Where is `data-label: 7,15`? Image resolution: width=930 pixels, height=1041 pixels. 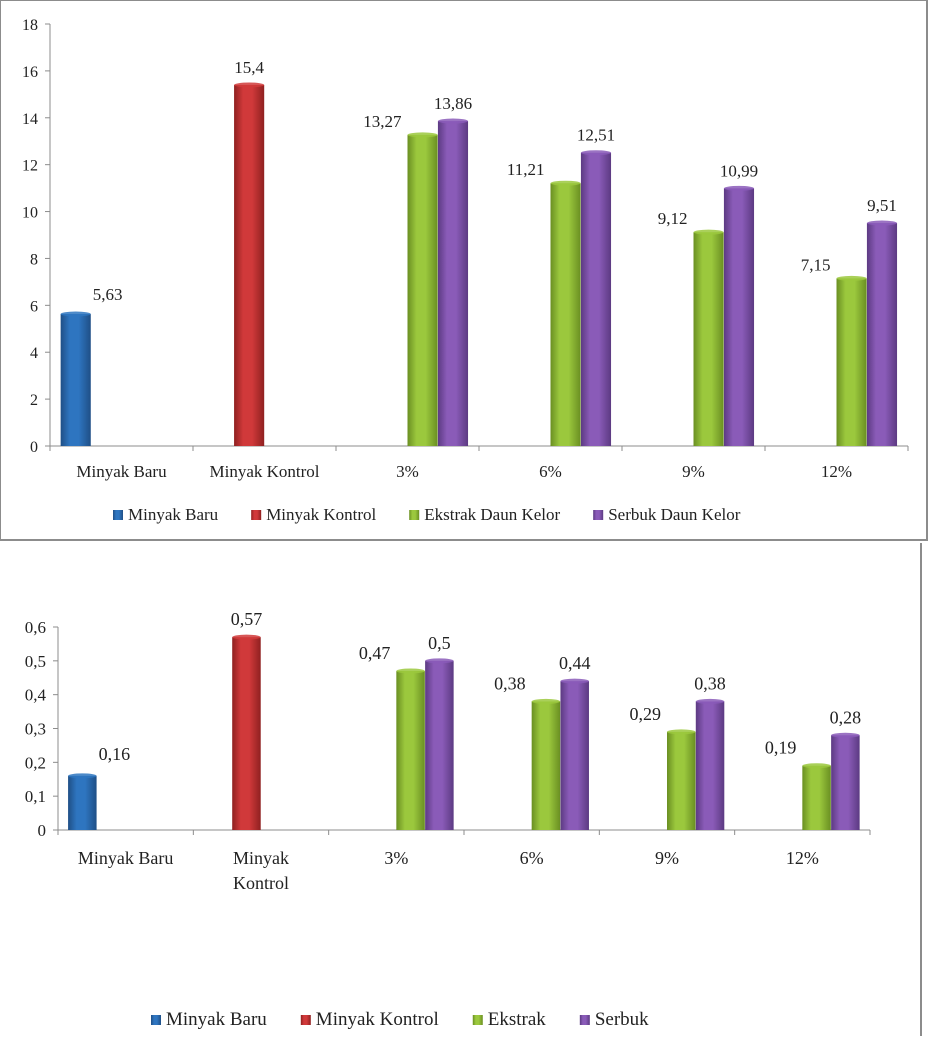
data-label: 7,15 is located at coordinates (816, 264).